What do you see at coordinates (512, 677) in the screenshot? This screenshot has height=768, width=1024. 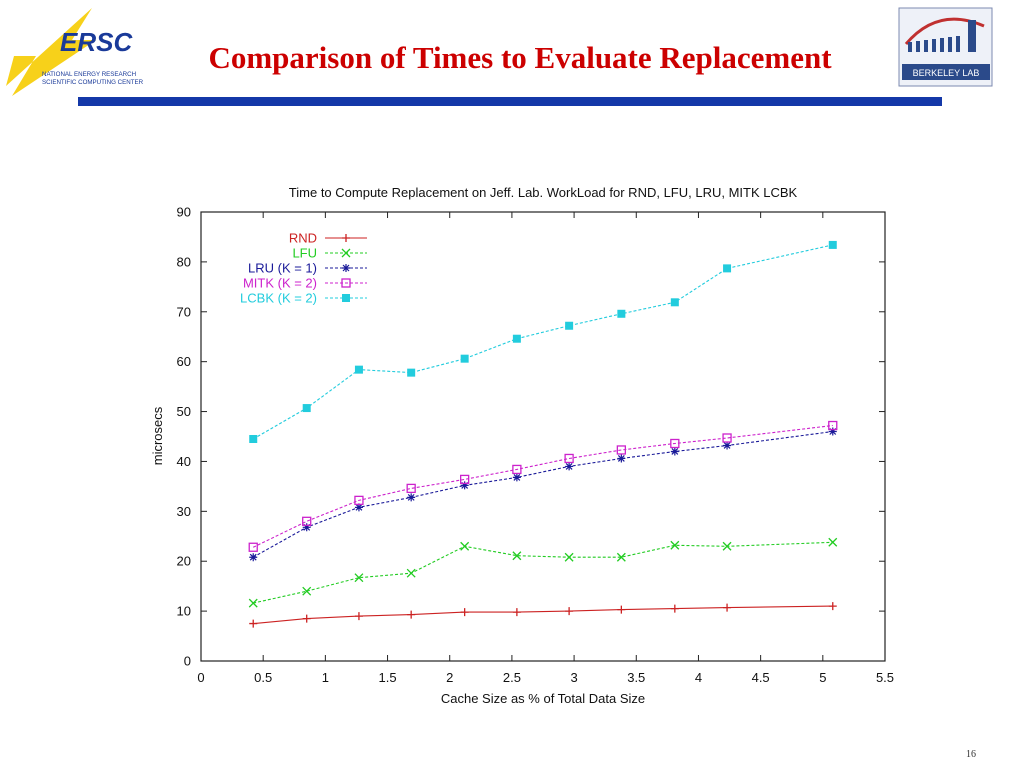 I see `x-tick-label: 2.5` at bounding box center [512, 677].